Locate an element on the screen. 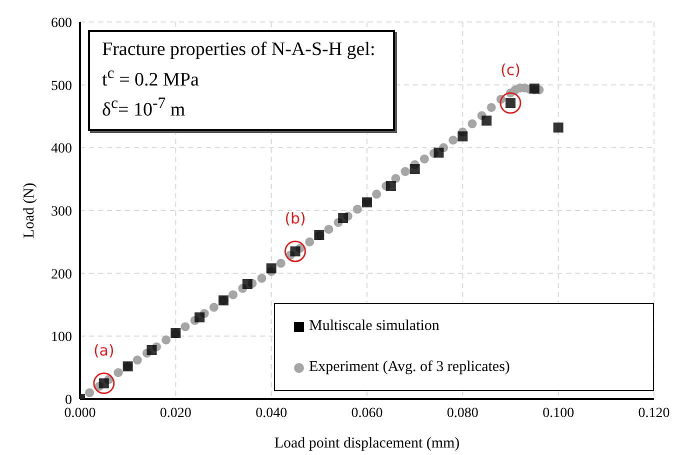 The height and width of the screenshot is (455, 678). y-tick-label: 500 is located at coordinates (61, 86).